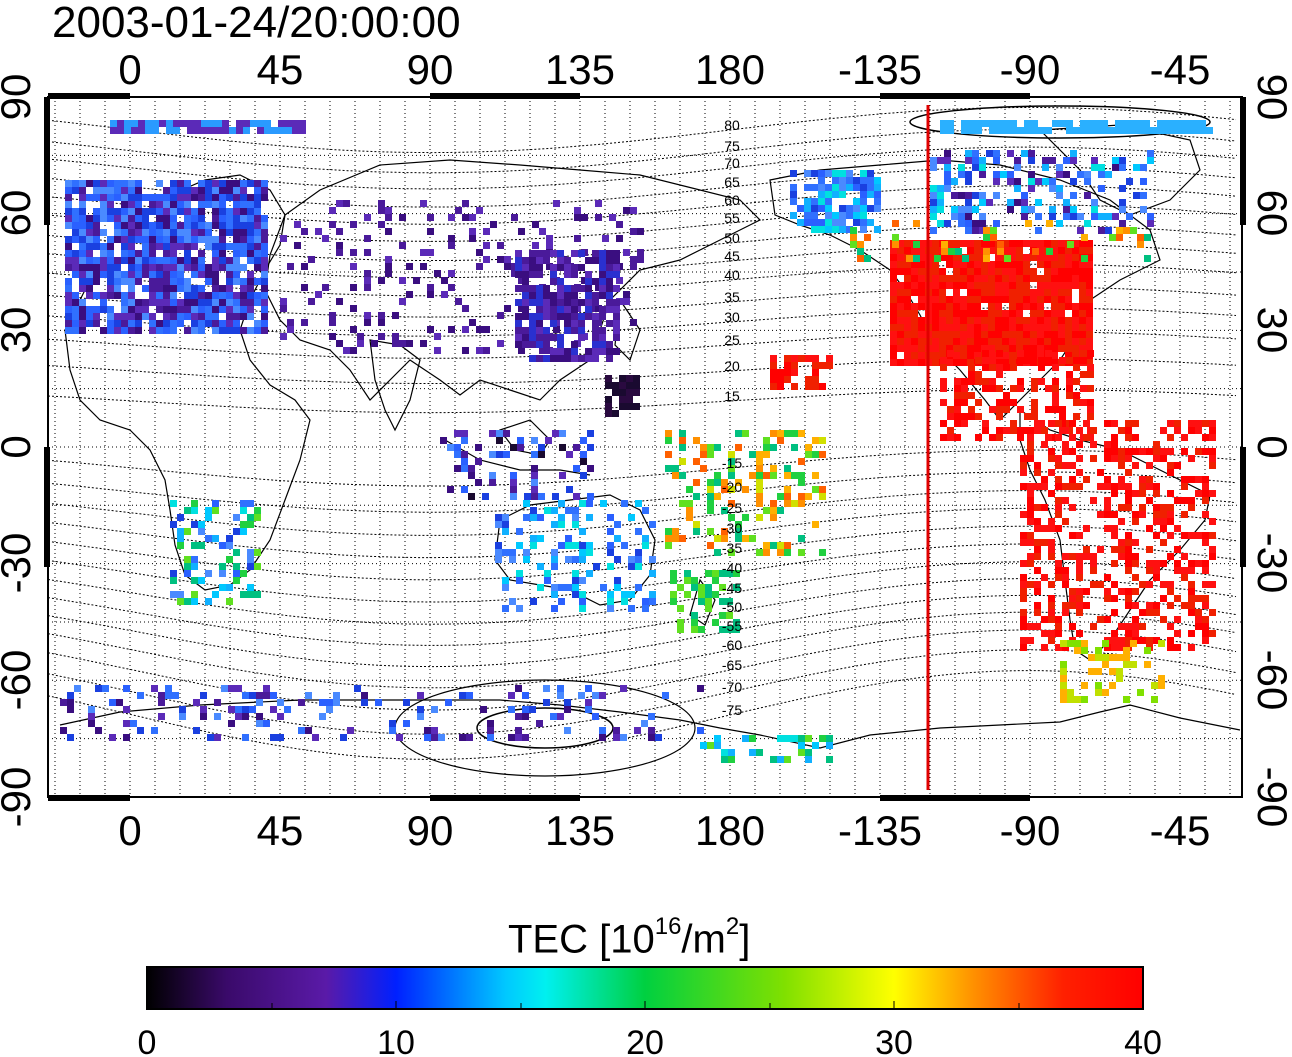 The image size is (1292, 1057). What do you see at coordinates (732, 238) in the screenshot?
I see `contour-label: 50` at bounding box center [732, 238].